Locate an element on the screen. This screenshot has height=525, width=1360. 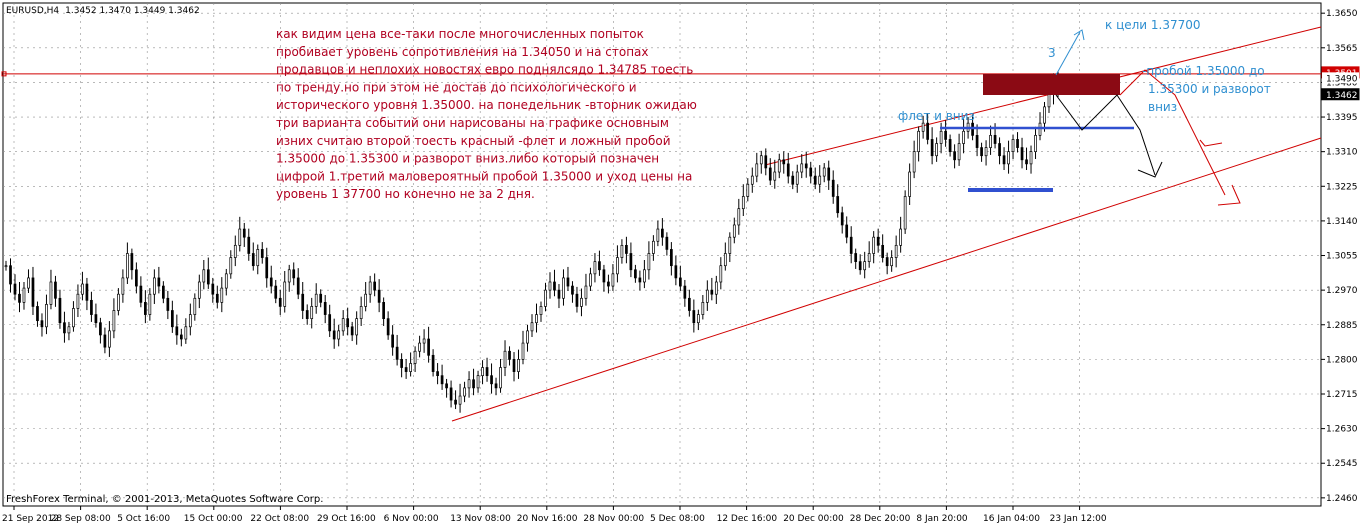
x-tick-label: 28 Dec 20:00 is located at coordinates (880, 519).